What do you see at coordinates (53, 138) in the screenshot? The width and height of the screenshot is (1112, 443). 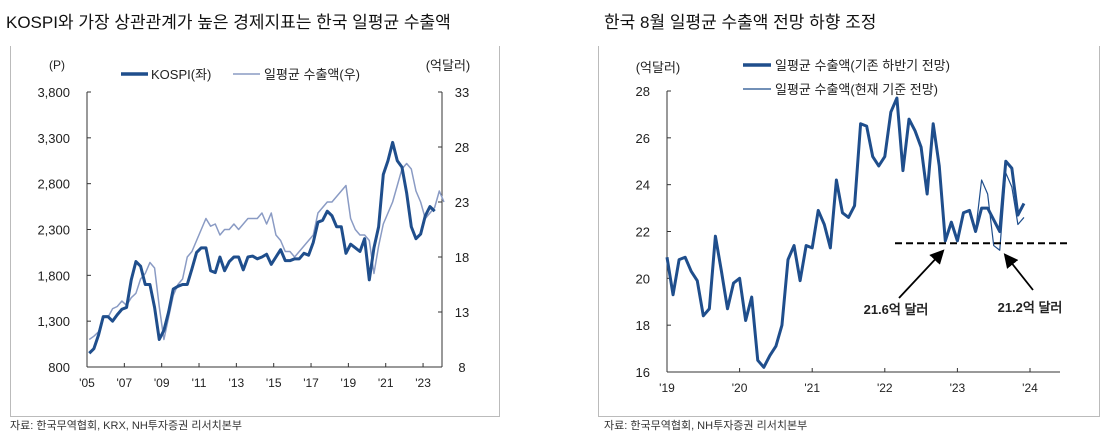 I see `y-tick-label-left: 3,300` at bounding box center [53, 138].